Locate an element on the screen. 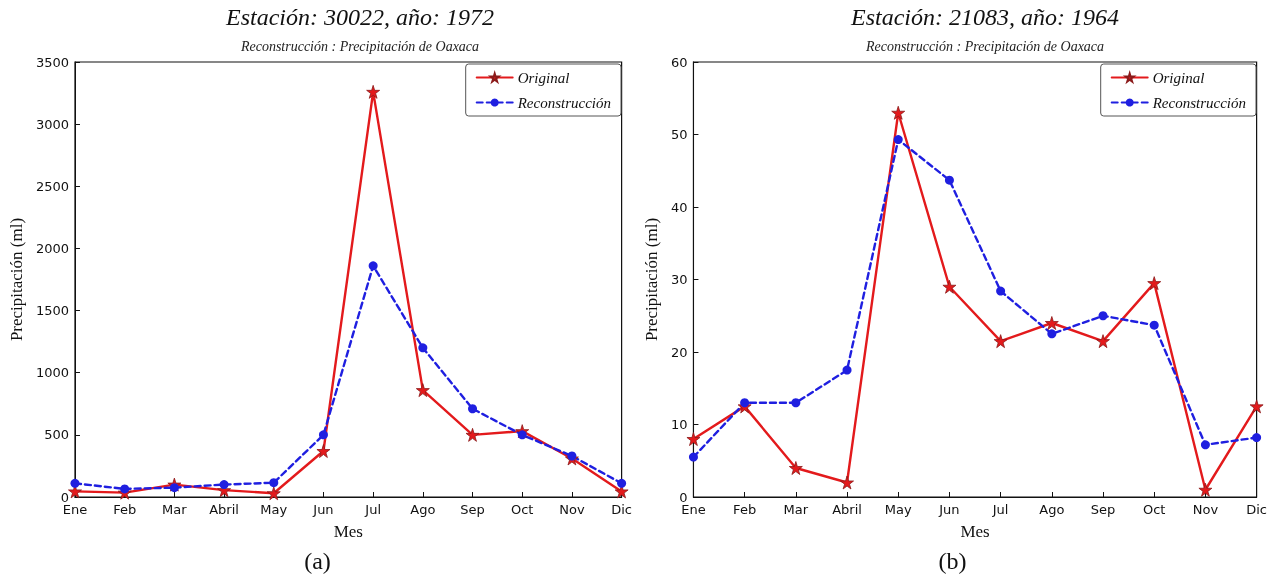 This screenshot has width=1269, height=577. chart-title: Estación: 30022, año: 1972 is located at coordinates (359, 17).